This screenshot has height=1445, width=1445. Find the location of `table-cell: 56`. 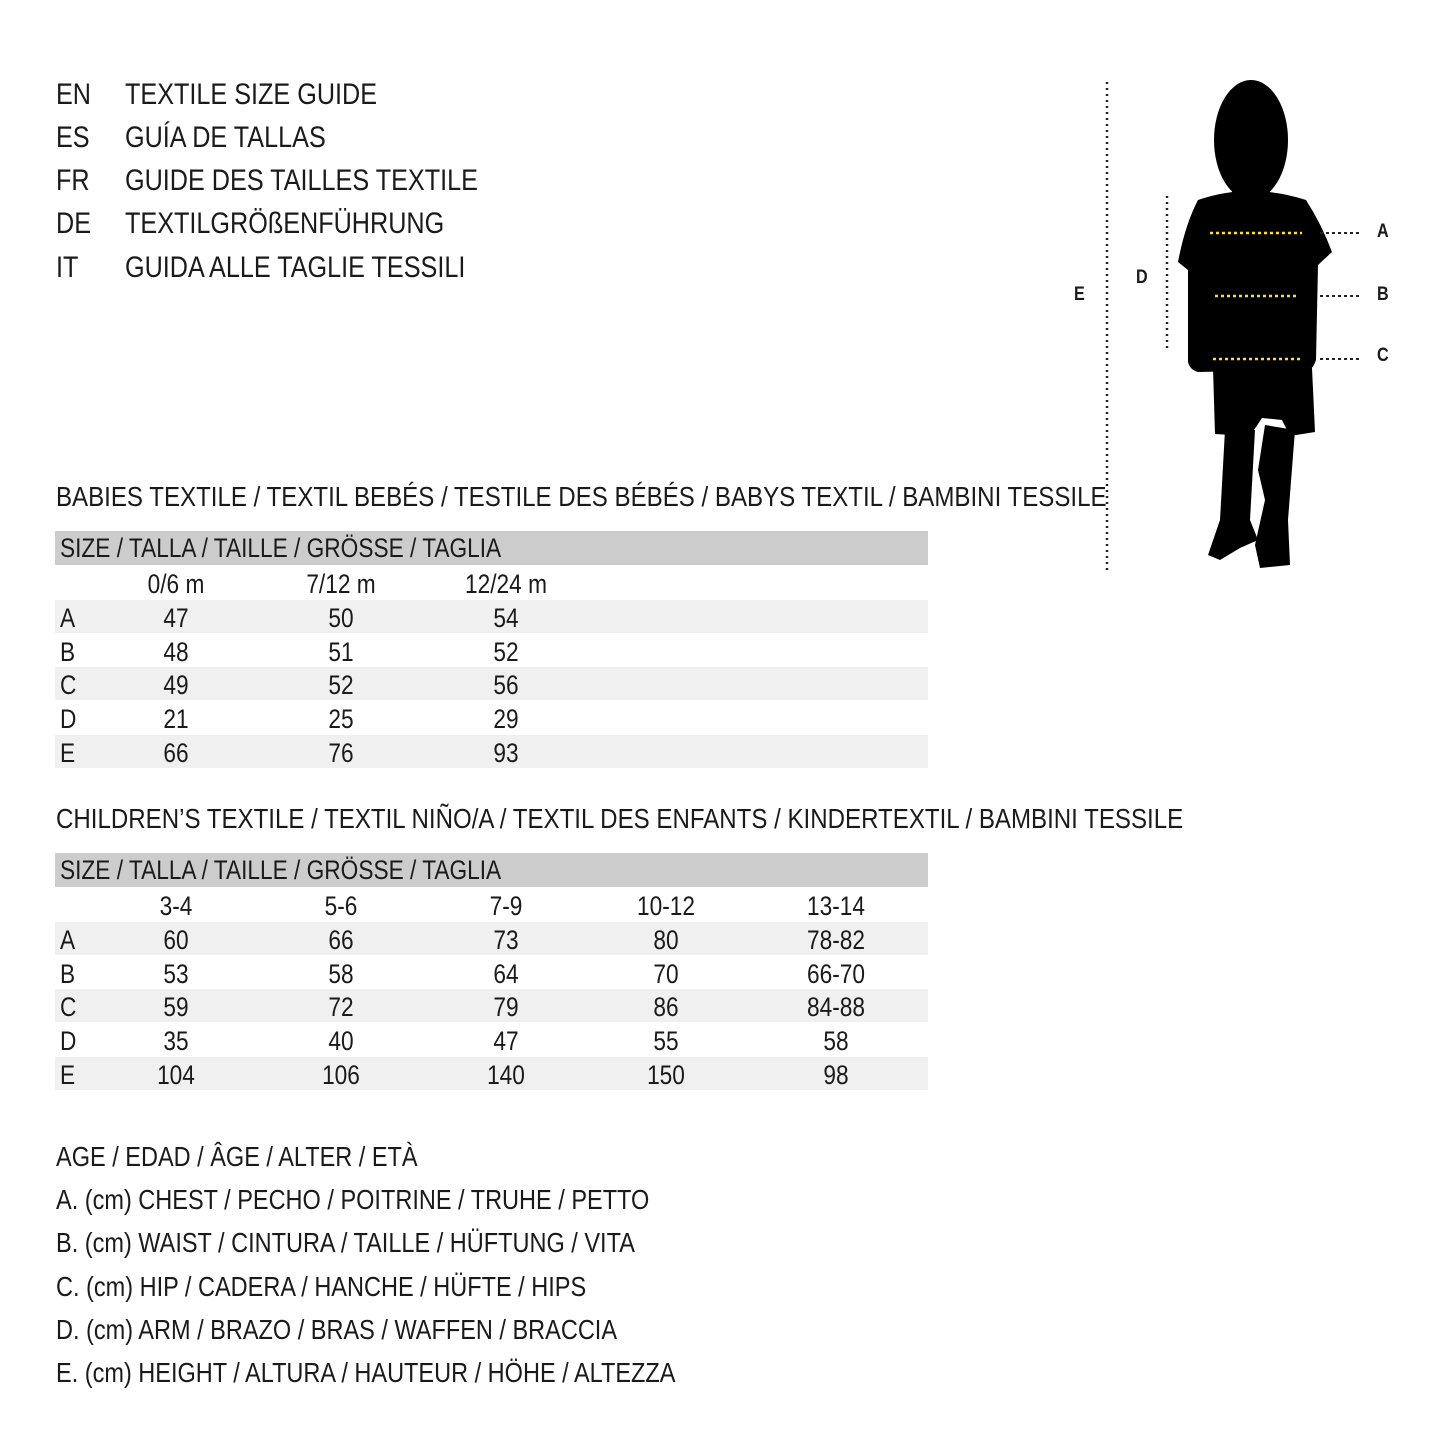

table-cell: 56 is located at coordinates (506, 685).